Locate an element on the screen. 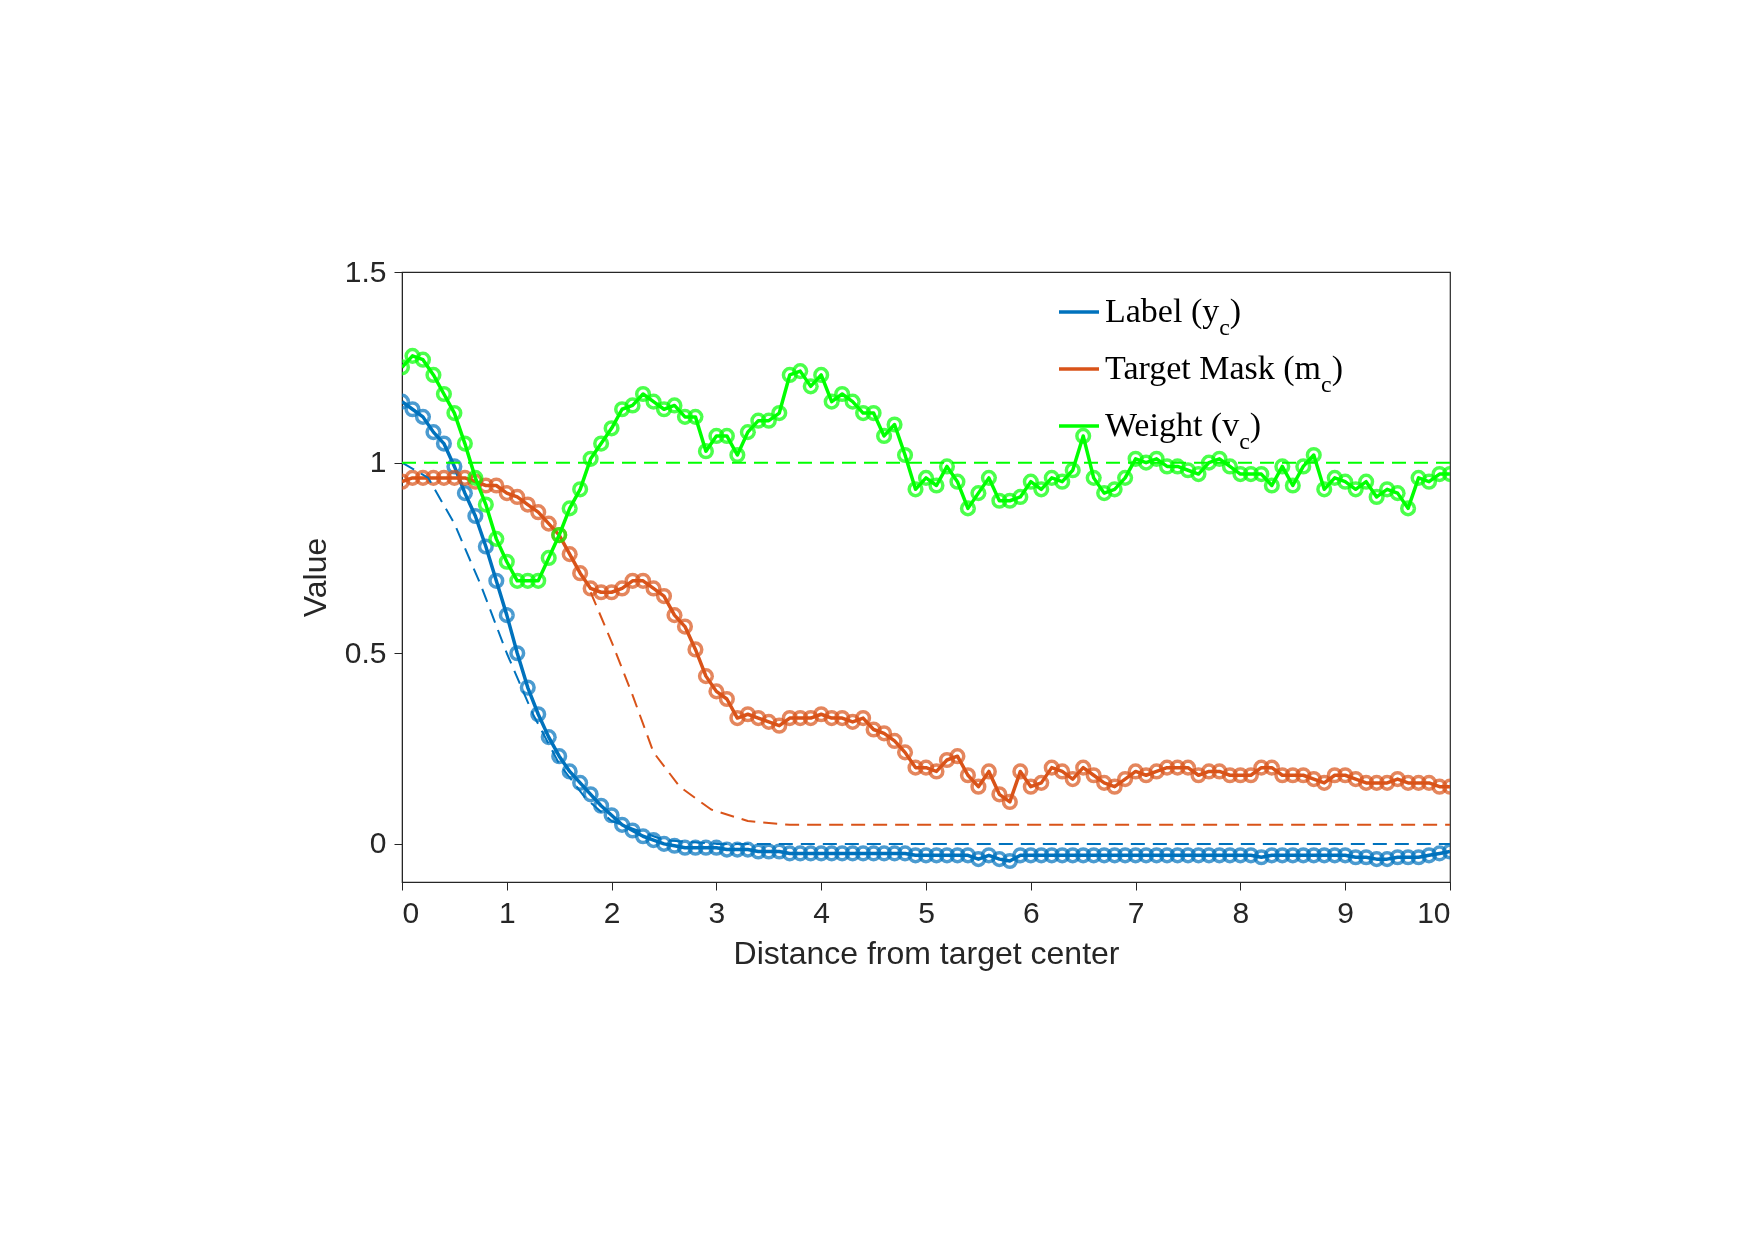  y-tick-label: 0 is located at coordinates (378, 843).